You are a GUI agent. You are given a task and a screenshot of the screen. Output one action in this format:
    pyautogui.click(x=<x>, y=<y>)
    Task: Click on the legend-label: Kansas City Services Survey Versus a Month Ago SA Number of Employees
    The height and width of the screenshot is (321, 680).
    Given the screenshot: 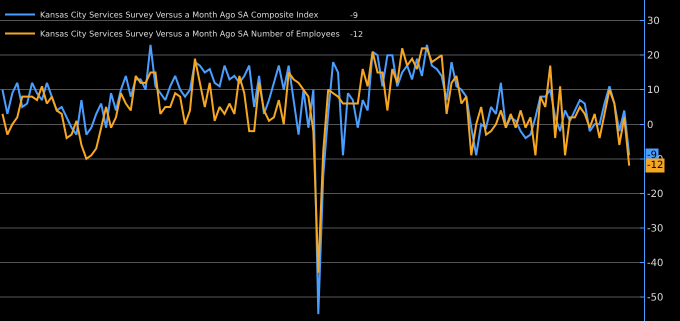 What is the action you would take?
    pyautogui.click(x=190, y=34)
    